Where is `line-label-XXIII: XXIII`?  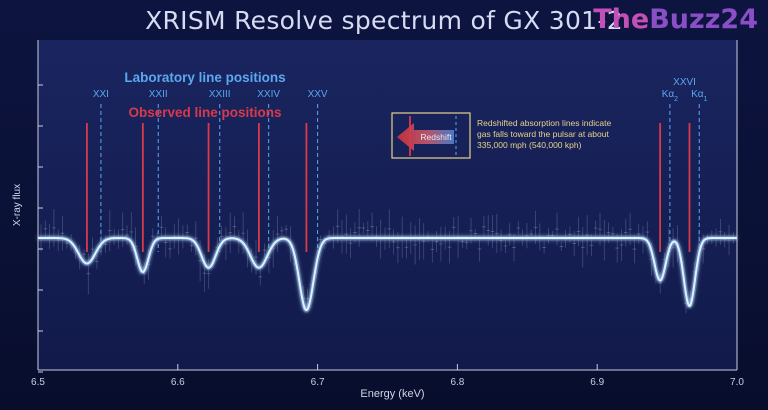 line-label-XXIII: XXIII is located at coordinates (220, 94).